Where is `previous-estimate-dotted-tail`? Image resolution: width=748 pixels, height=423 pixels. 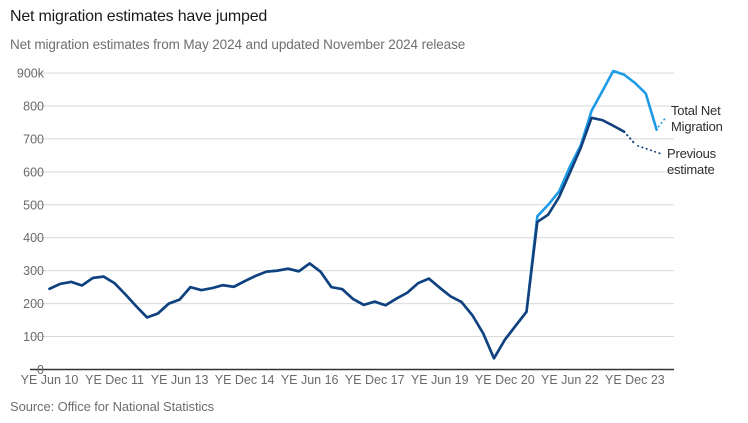 previous-estimate-dotted-tail is located at coordinates (629, 137).